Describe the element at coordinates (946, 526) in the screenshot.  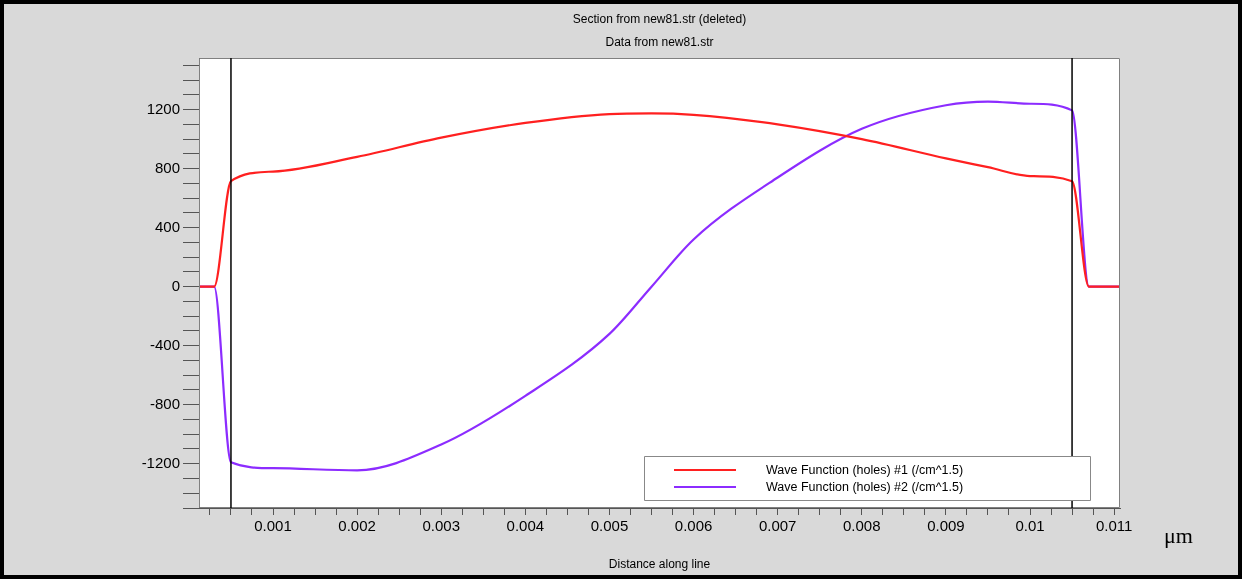
I see `x-tick-label: 0.009` at that location.